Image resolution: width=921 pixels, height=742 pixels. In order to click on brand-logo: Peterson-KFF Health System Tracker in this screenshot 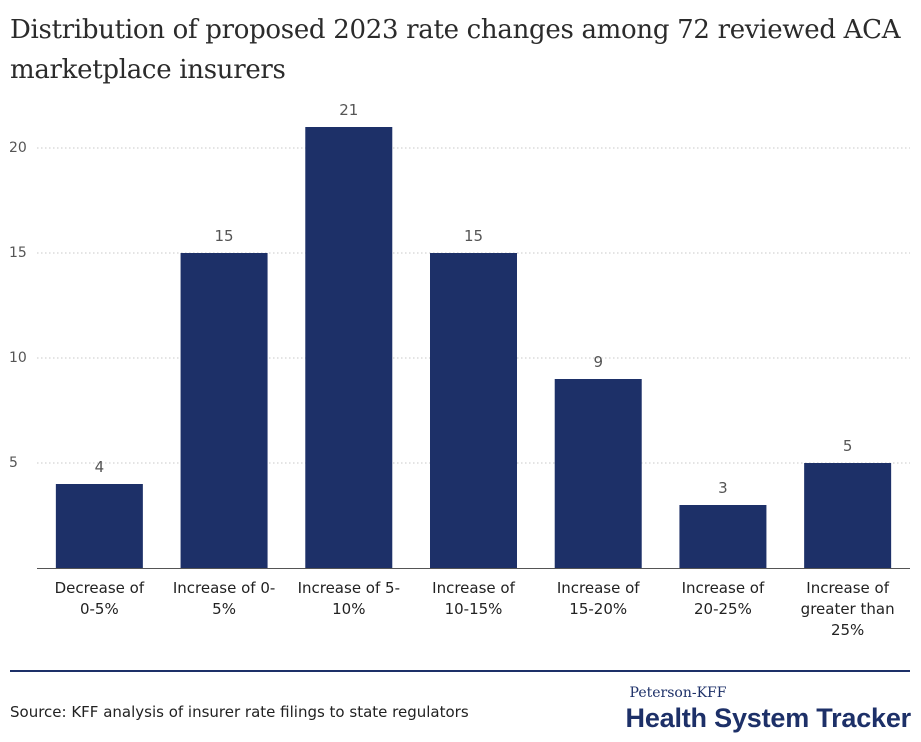, I will do `click(768, 709)`.